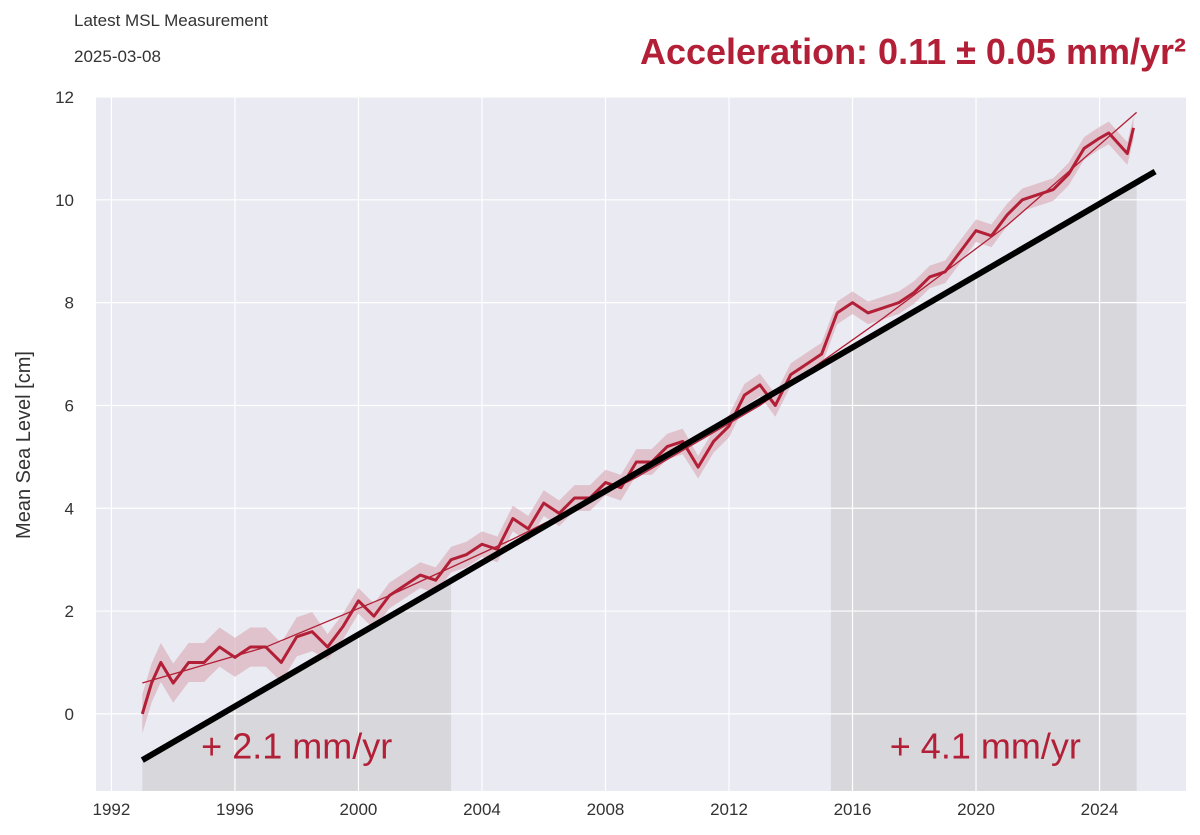 This screenshot has height=835, width=1200. What do you see at coordinates (64, 97) in the screenshot?
I see `y-tick-label: 12` at bounding box center [64, 97].